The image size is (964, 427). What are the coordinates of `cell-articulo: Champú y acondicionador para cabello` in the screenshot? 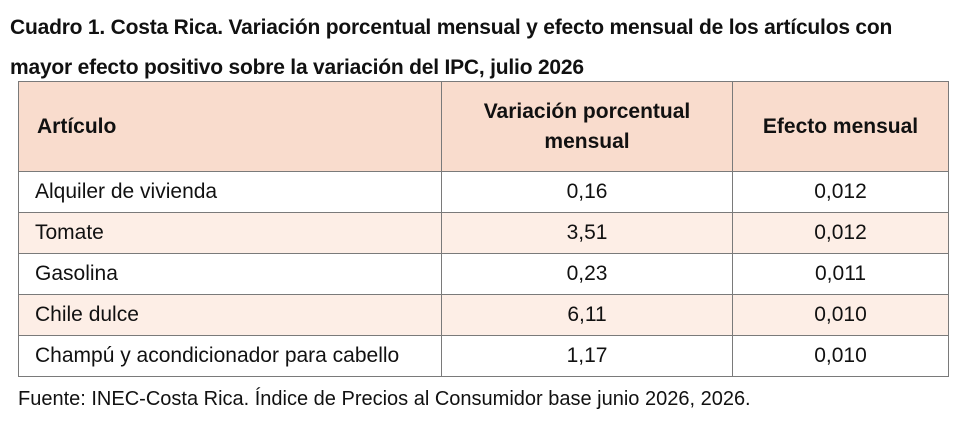 It's located at (230, 356).